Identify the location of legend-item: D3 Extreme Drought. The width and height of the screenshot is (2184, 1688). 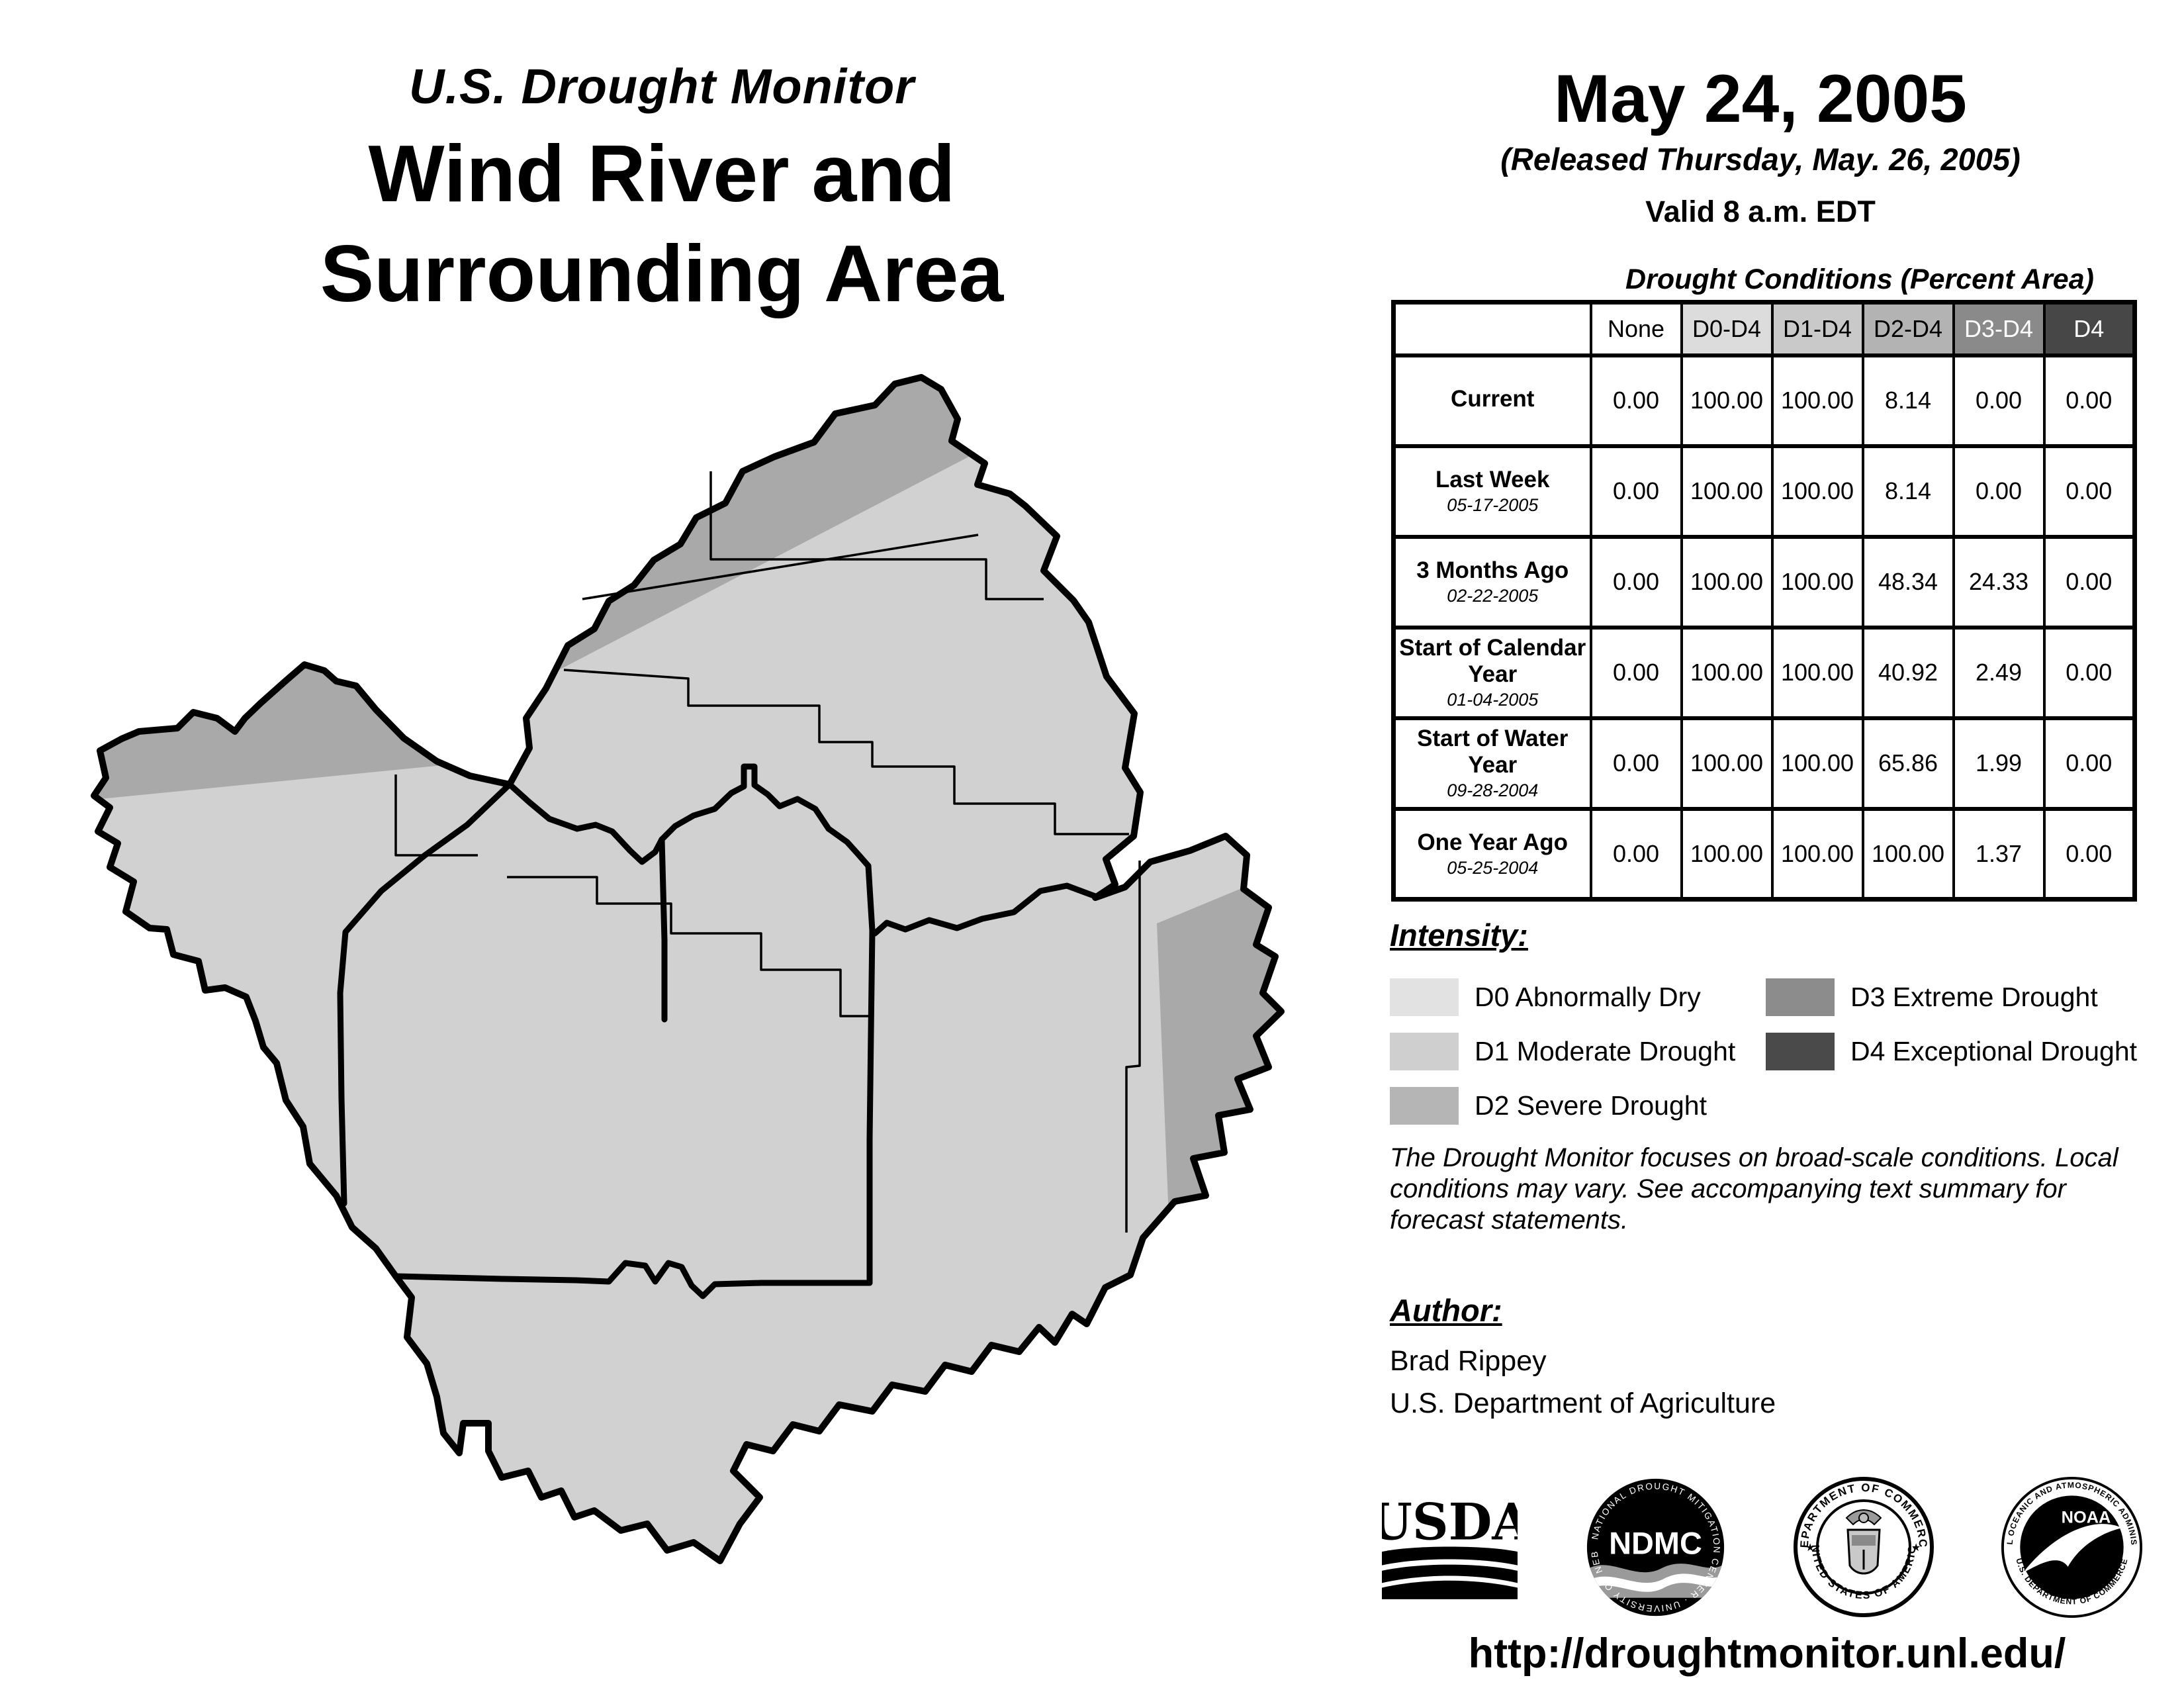
(1962, 997).